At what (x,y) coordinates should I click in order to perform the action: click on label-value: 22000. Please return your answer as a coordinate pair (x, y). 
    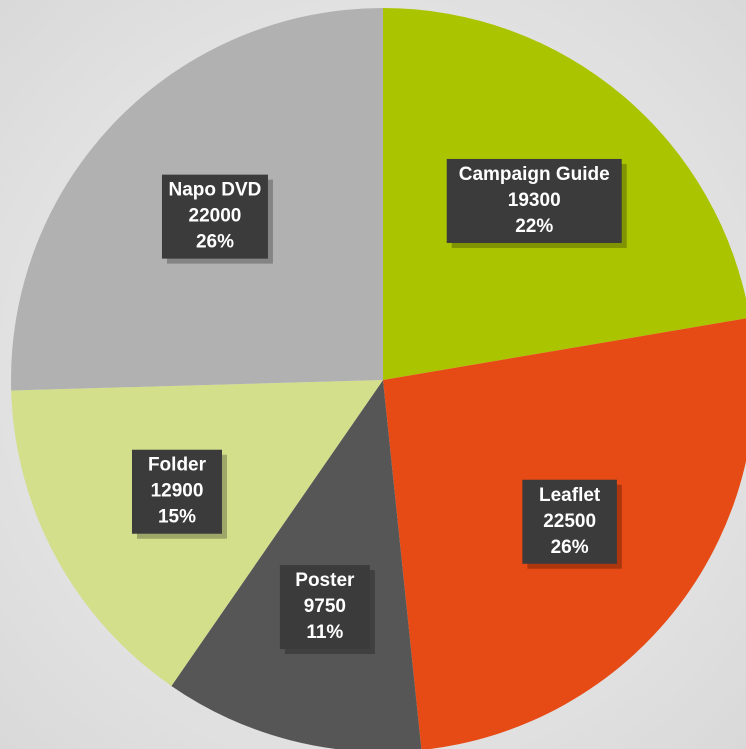
    Looking at the image, I should click on (215, 216).